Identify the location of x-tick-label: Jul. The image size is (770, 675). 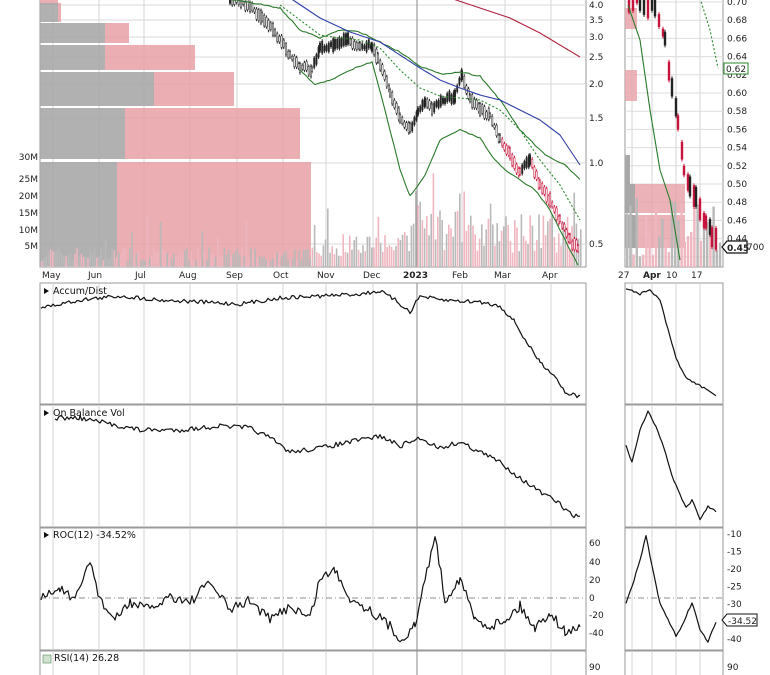
(140, 276).